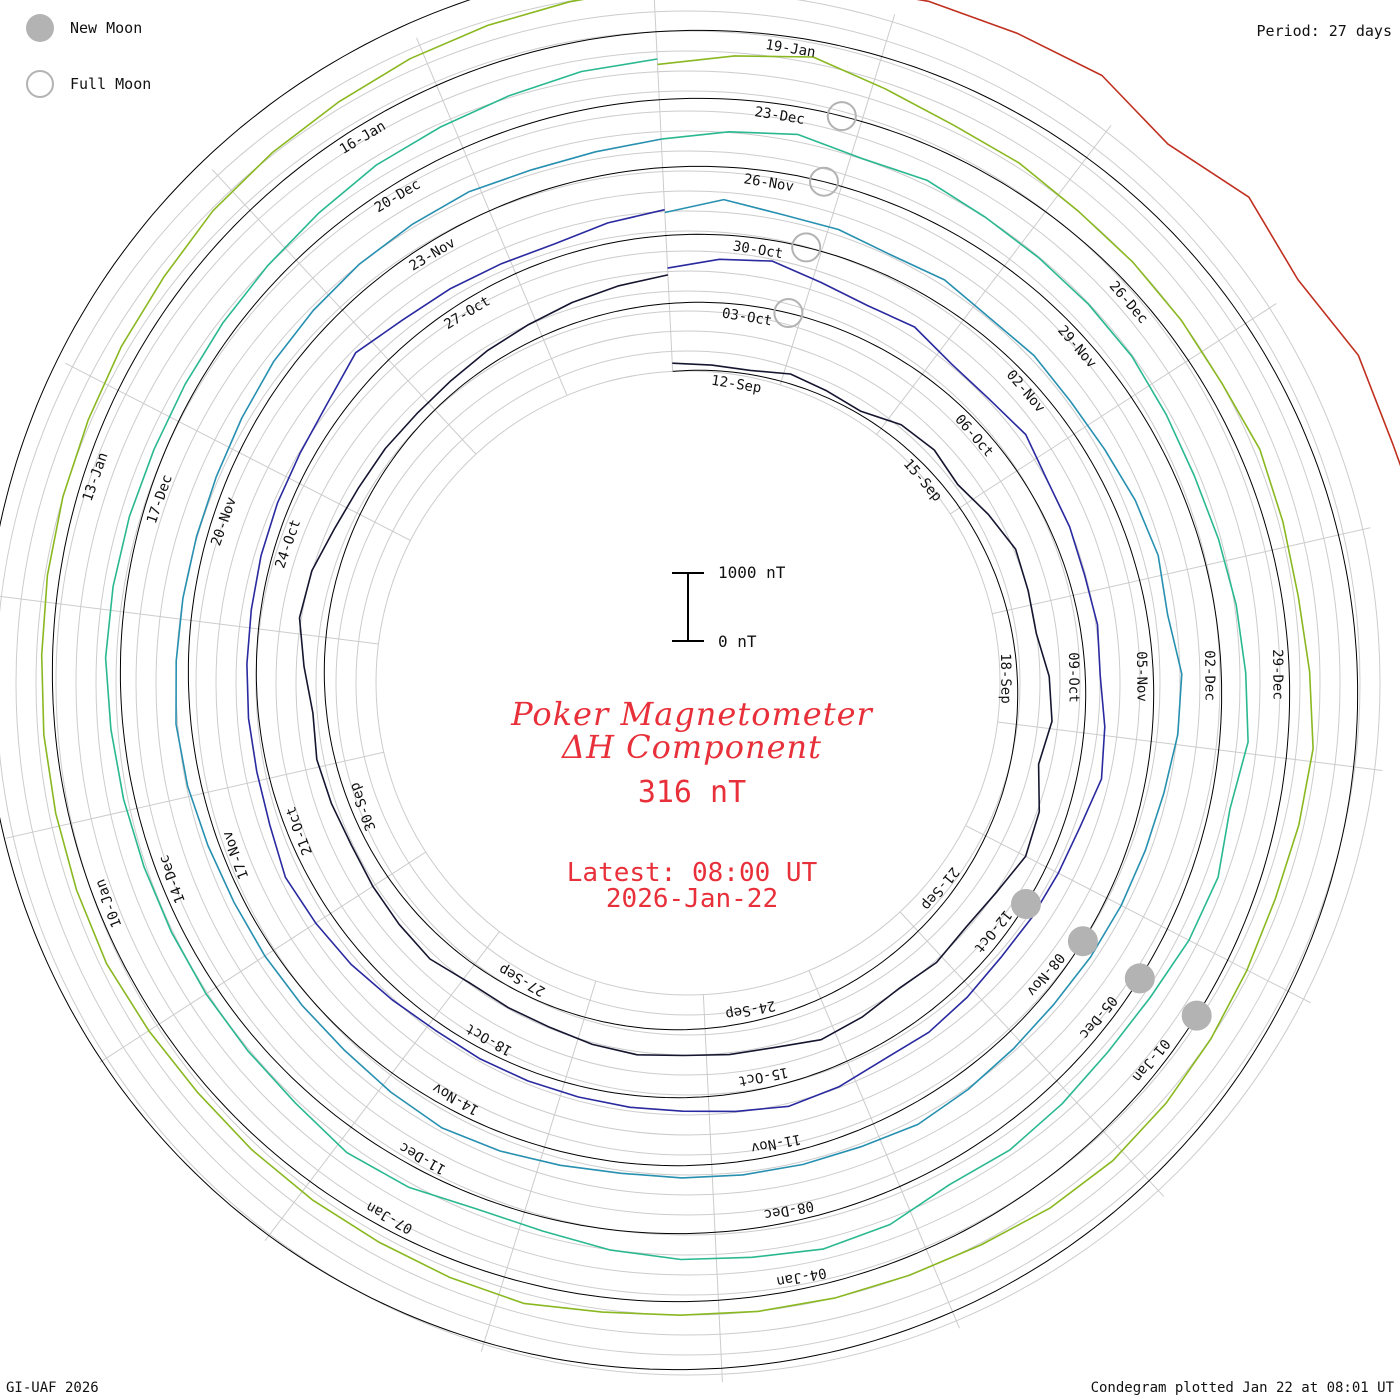 The width and height of the screenshot is (1400, 1400). What do you see at coordinates (1141, 676) in the screenshot?
I see `date-label: 05-Nov` at bounding box center [1141, 676].